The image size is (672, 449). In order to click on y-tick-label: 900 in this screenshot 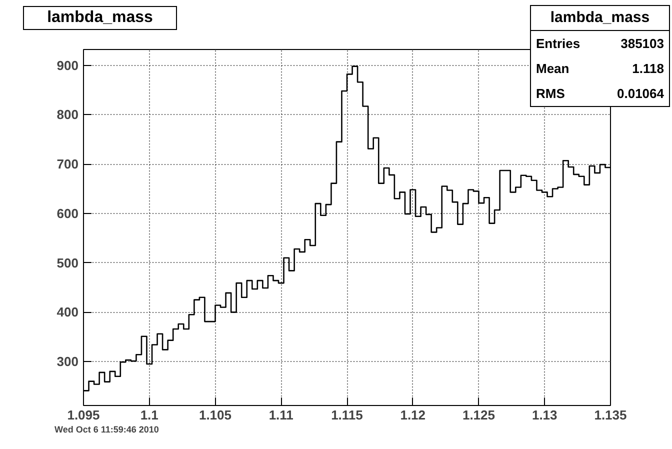, I will do `click(67, 65)`.